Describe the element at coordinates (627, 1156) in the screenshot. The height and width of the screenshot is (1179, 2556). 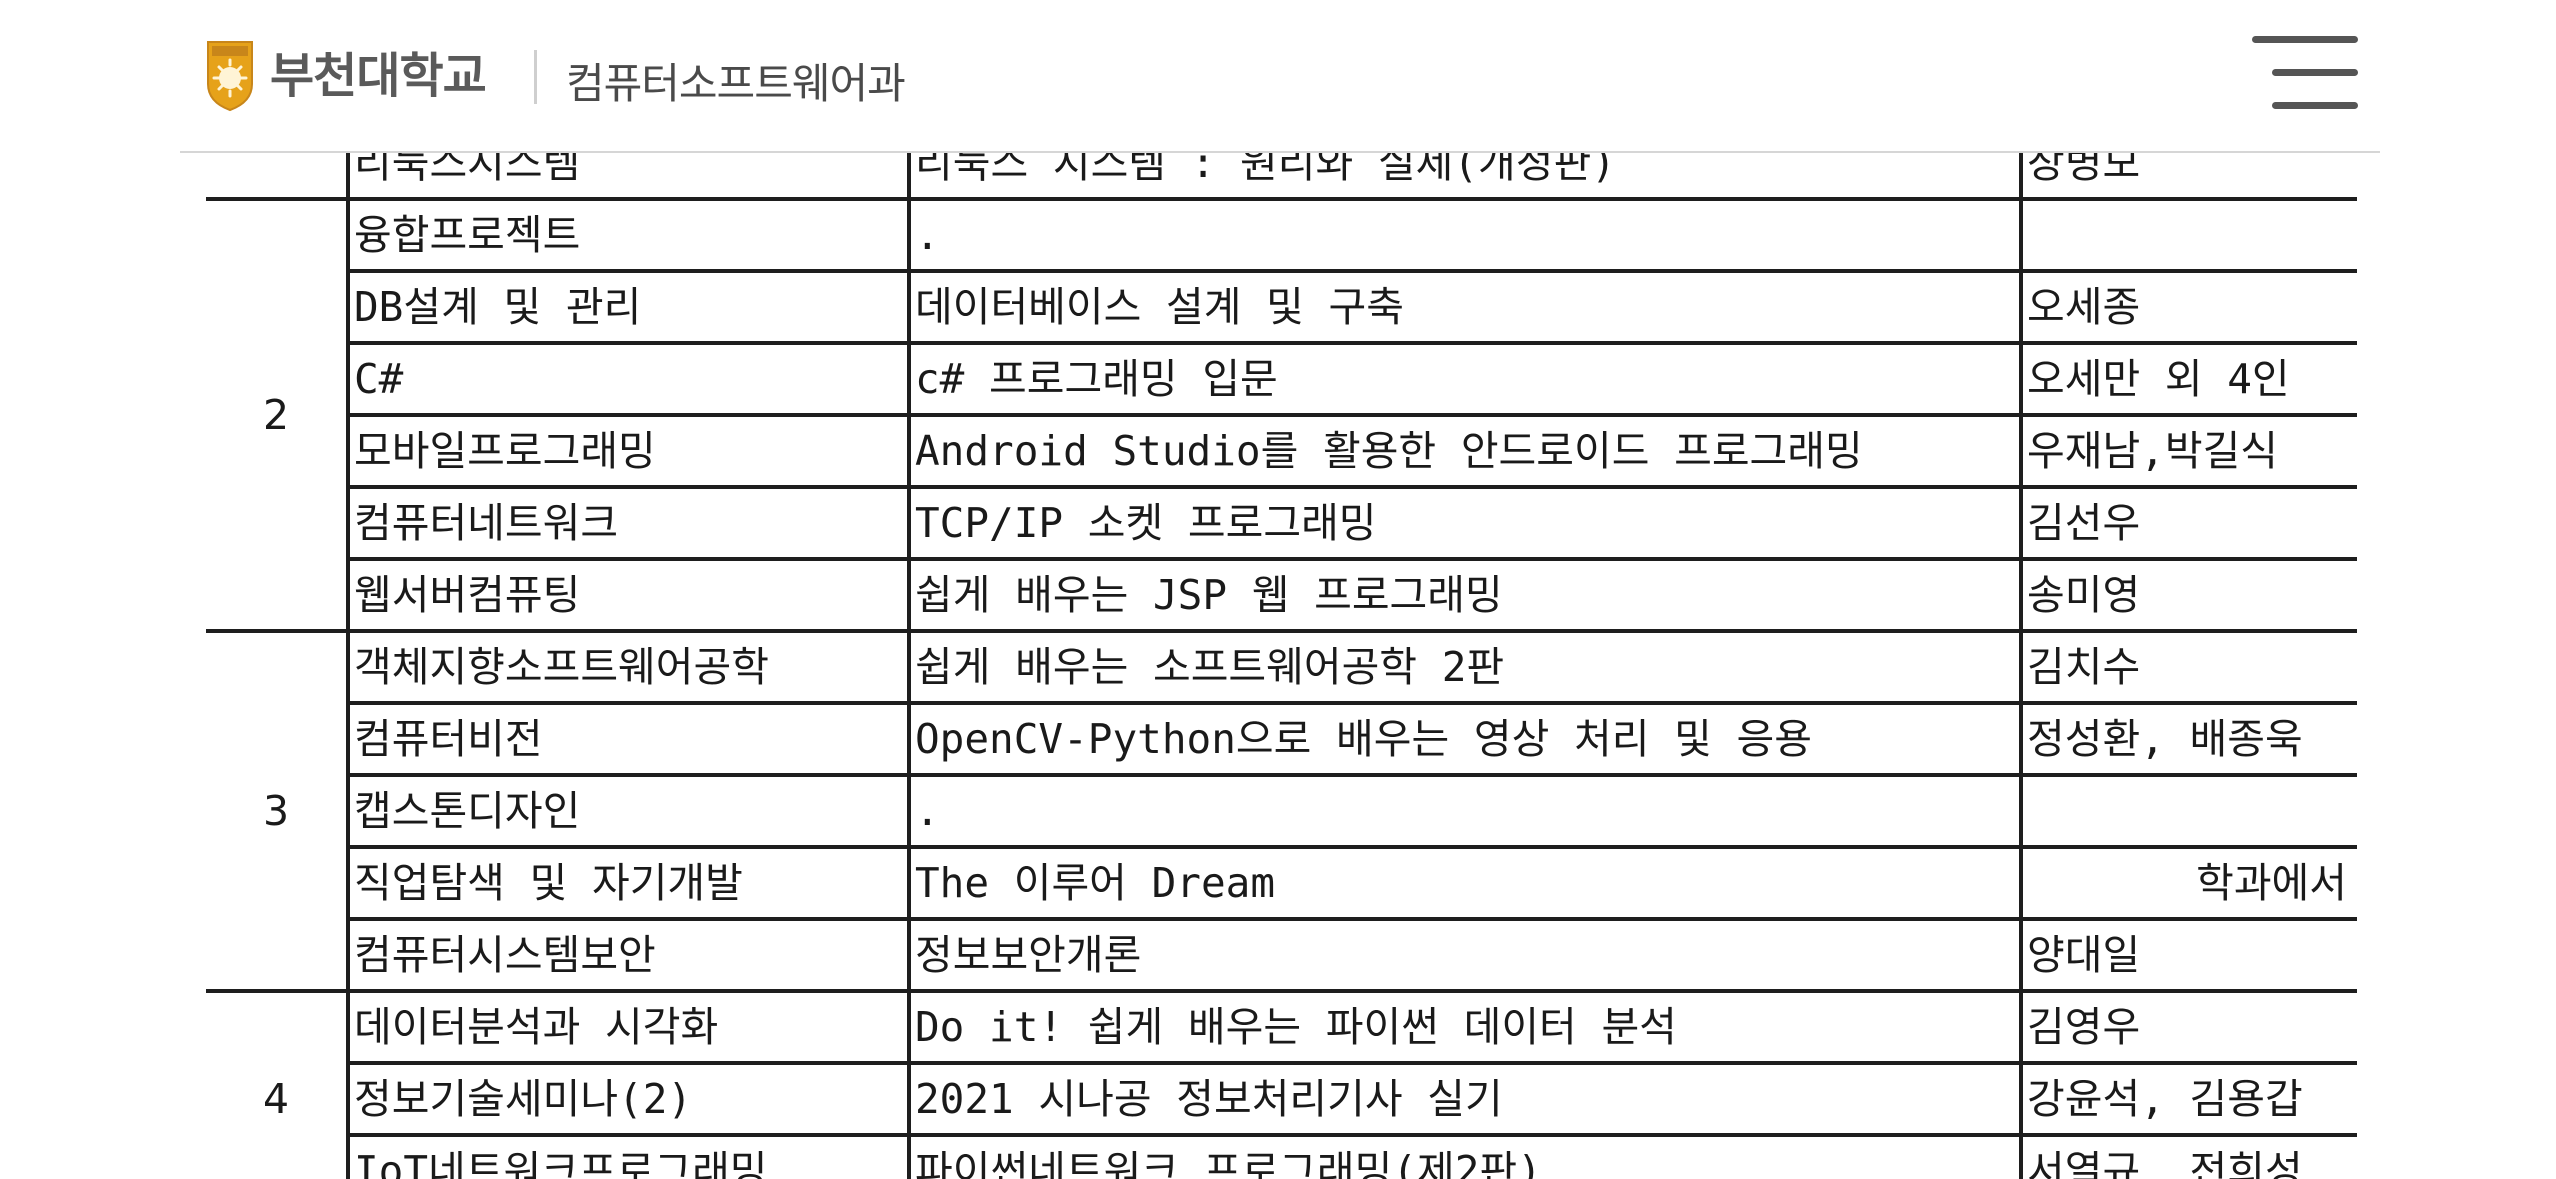
I see `subject-cell: IoT네트워크프로그래밍` at that location.